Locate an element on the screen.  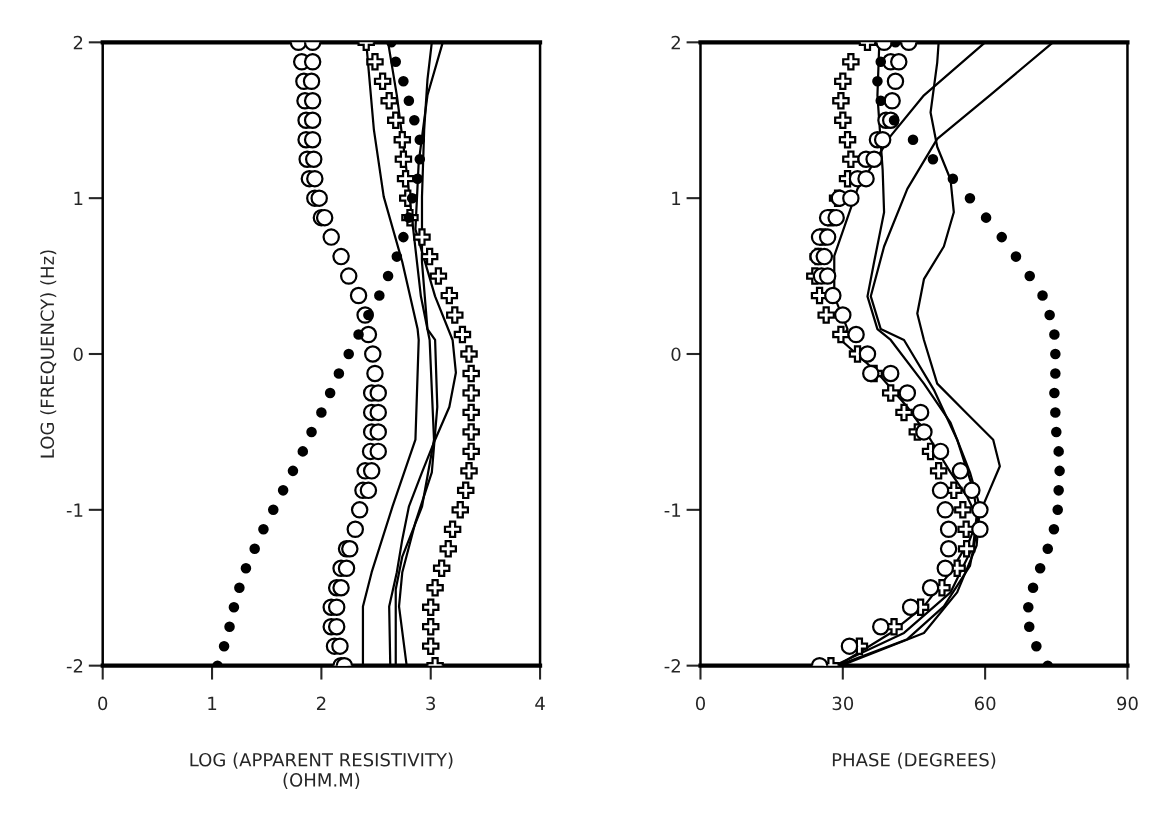
x-axis-title: PHASE (DEGREES) is located at coordinates (914, 760).